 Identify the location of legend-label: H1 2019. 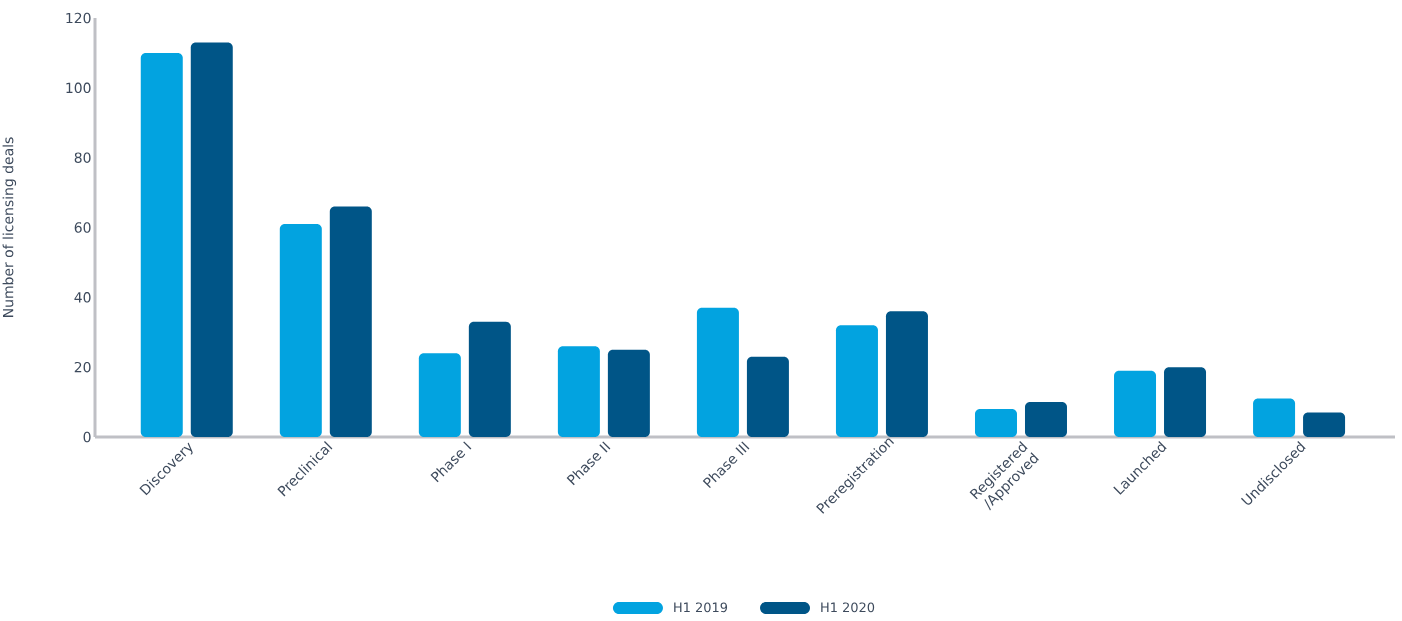
(701, 607).